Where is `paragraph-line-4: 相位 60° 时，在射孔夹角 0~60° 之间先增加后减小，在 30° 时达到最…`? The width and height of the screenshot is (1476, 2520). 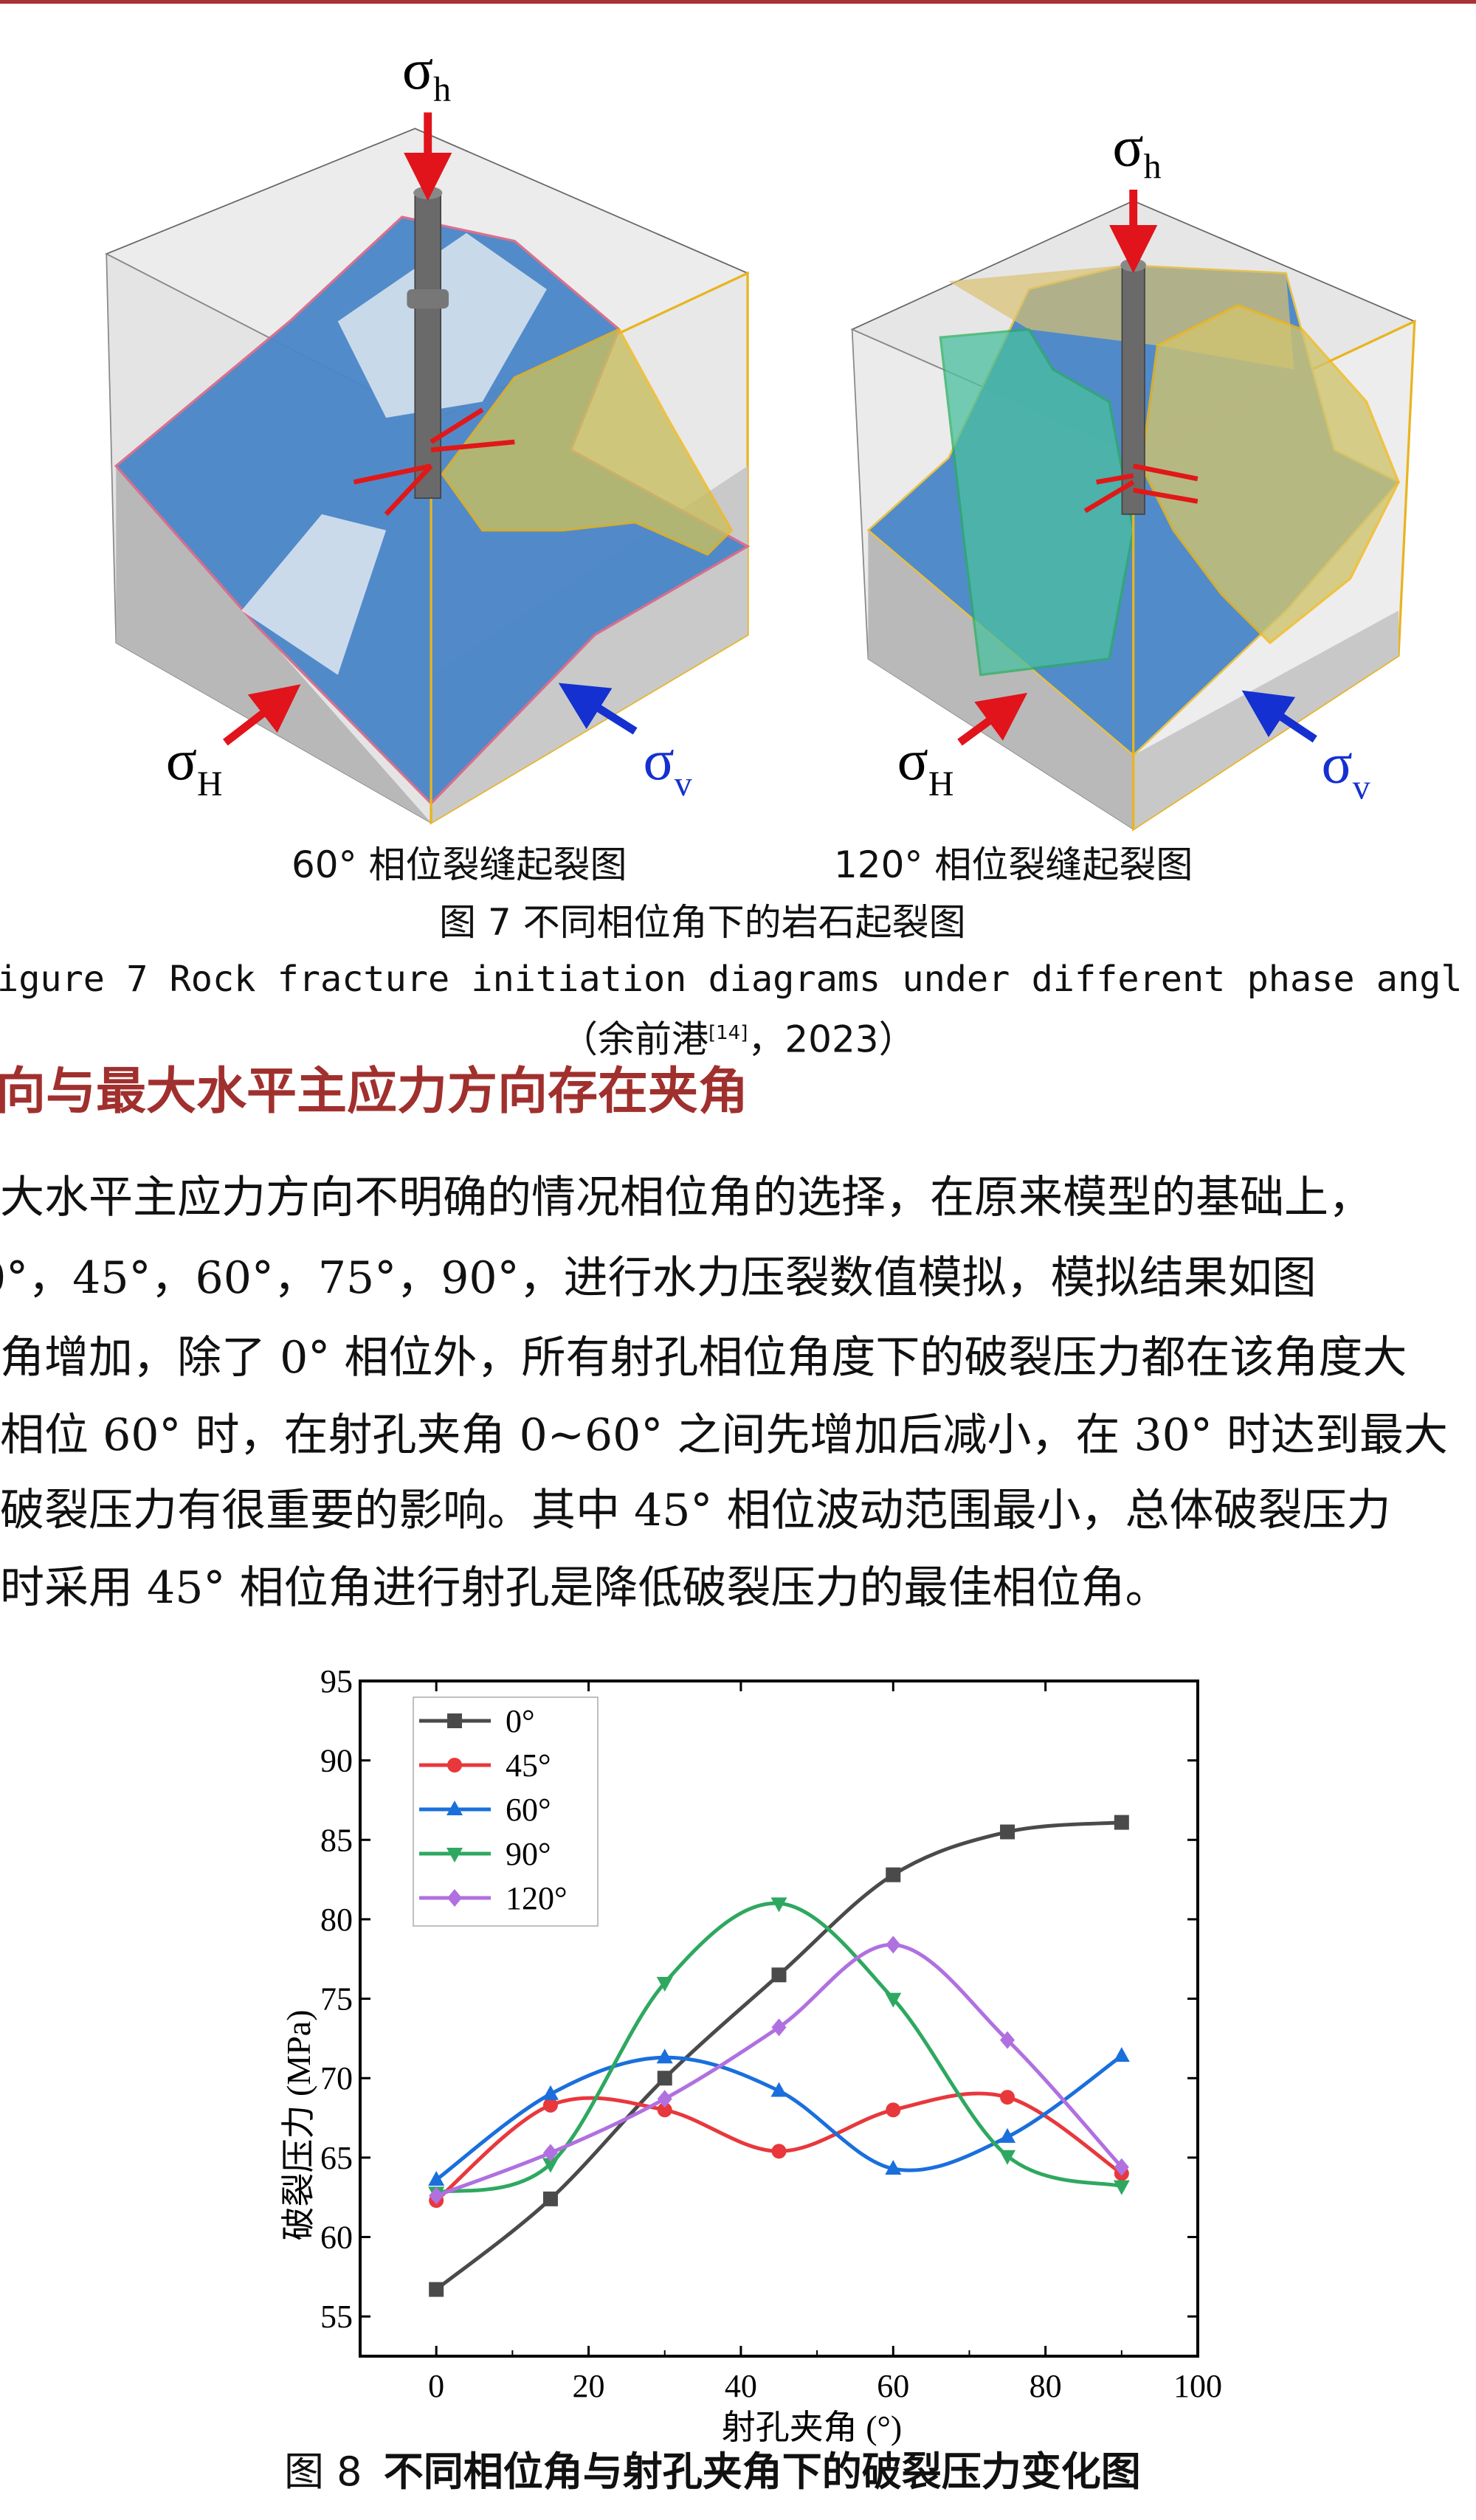 paragraph-line-4: 相位 60° 时，在射孔夹角 0~60° 之间先增加后减小，在 30° 时达到最… is located at coordinates (724, 1435).